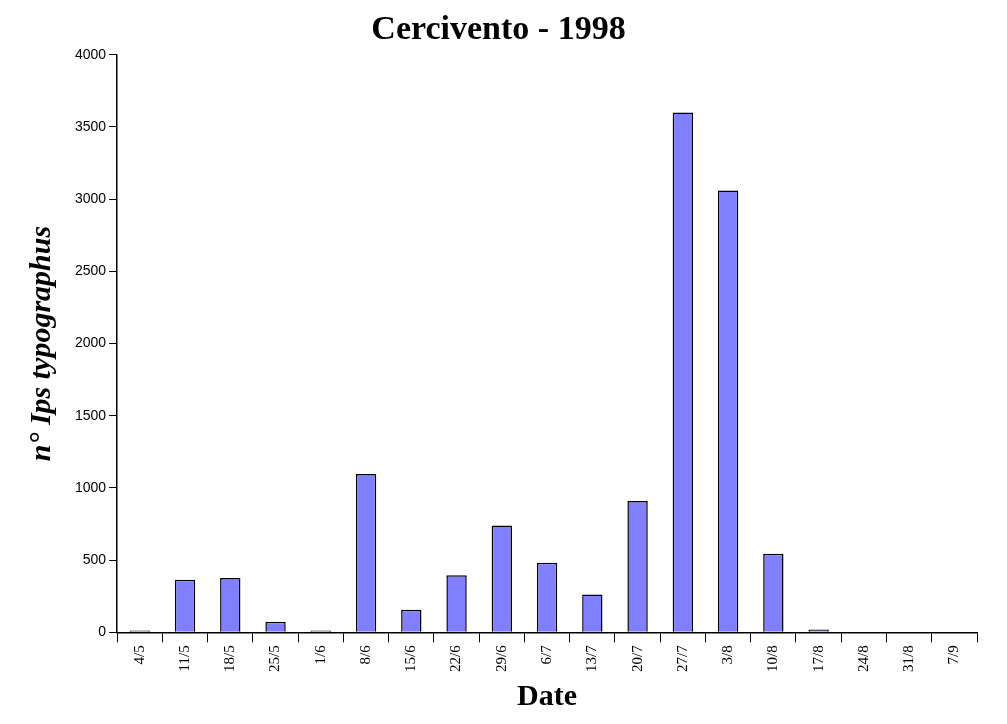 The height and width of the screenshot is (724, 1007). I want to click on x-tick-label: 8/6, so click(364, 654).